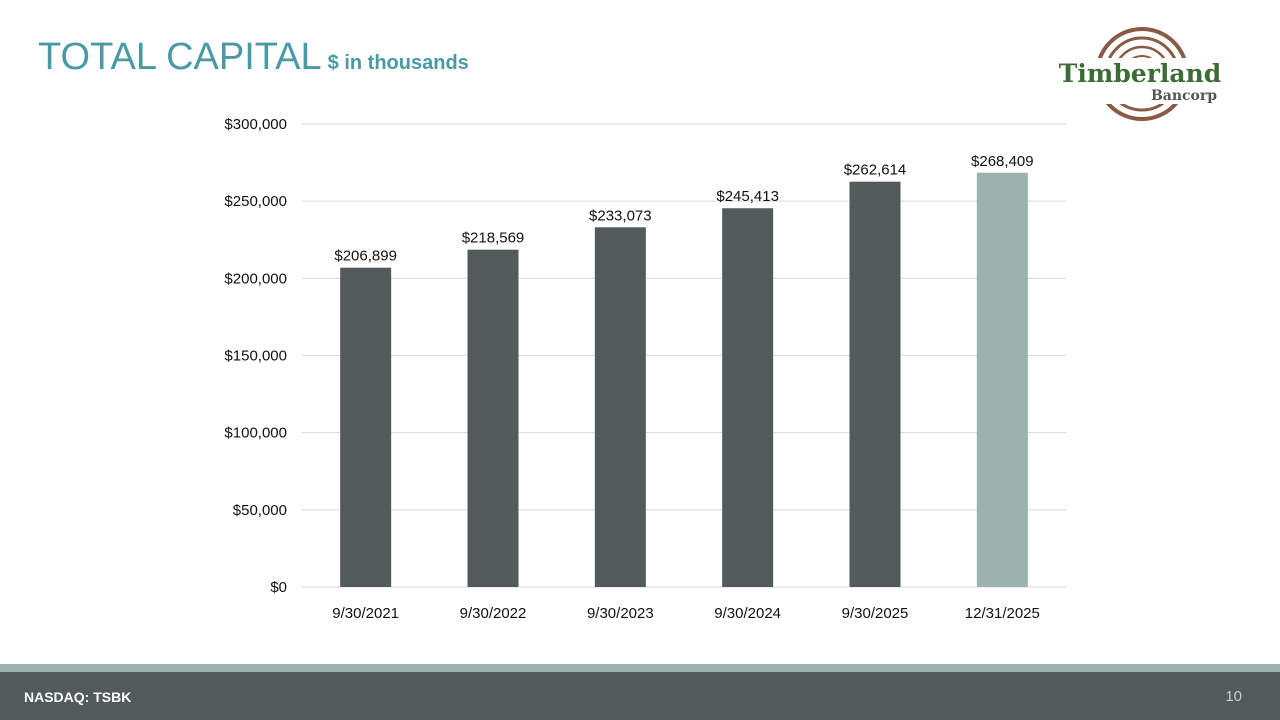 Image resolution: width=1280 pixels, height=720 pixels. What do you see at coordinates (255, 201) in the screenshot?
I see `y-tick-label: $250,000` at bounding box center [255, 201].